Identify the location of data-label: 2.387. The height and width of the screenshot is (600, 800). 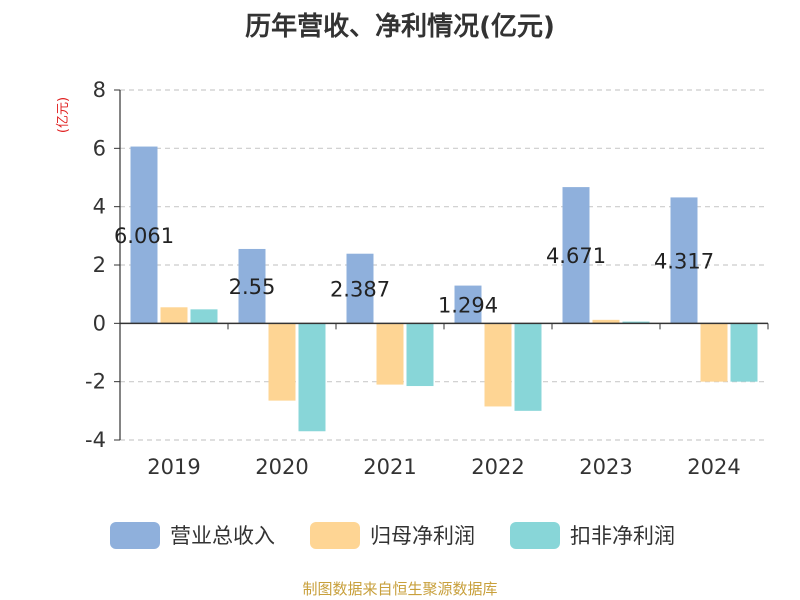
(360, 290).